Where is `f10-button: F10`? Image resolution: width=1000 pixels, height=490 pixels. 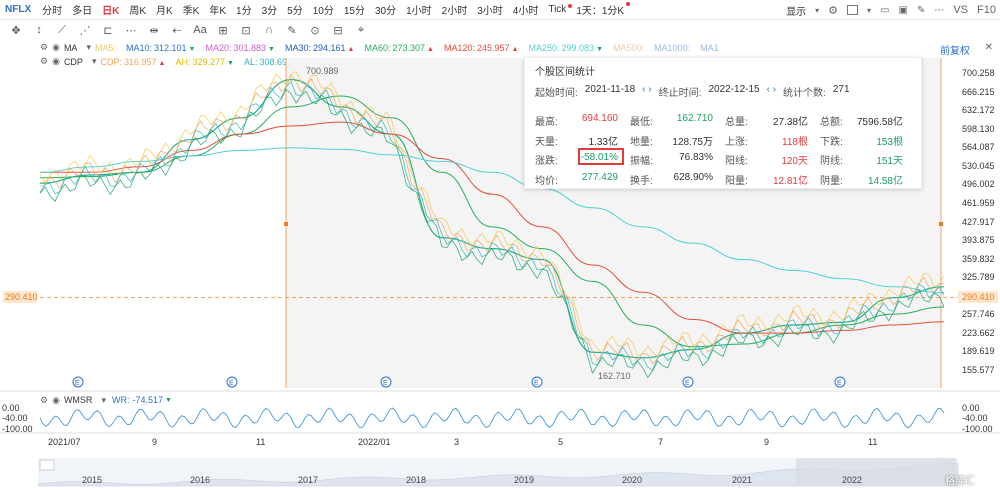
f10-button: F10 is located at coordinates (986, 10).